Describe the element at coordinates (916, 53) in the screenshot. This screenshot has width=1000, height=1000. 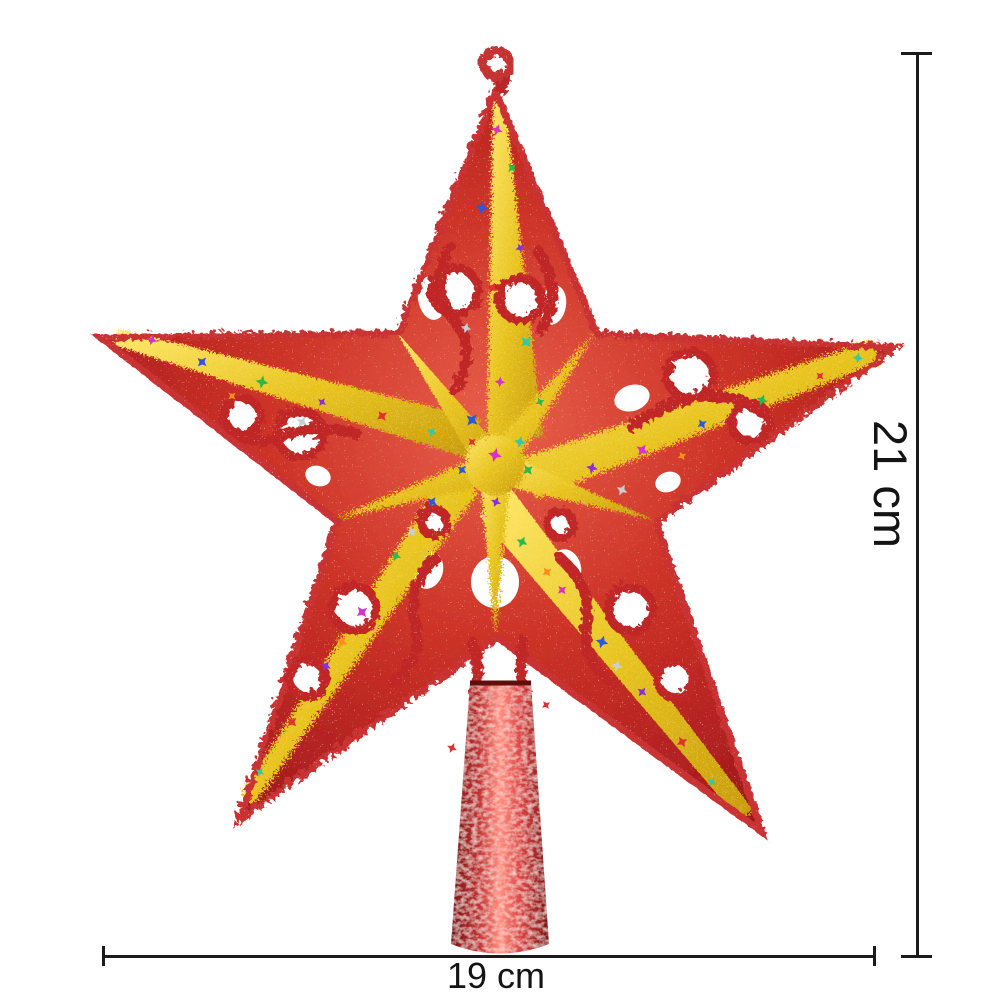
I see `height-dimension-top-cap` at that location.